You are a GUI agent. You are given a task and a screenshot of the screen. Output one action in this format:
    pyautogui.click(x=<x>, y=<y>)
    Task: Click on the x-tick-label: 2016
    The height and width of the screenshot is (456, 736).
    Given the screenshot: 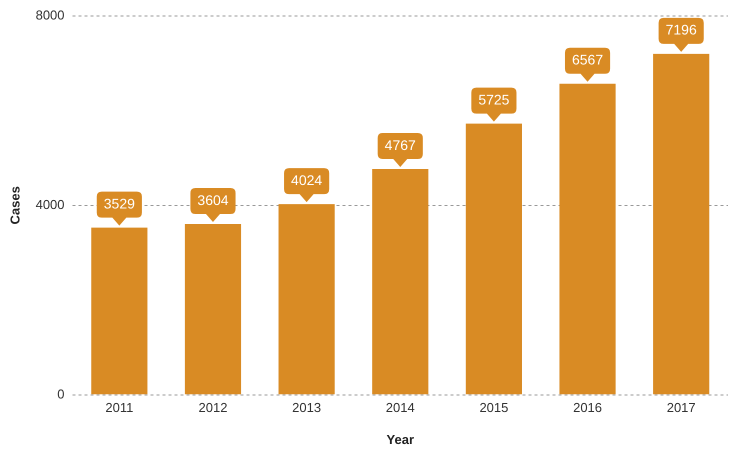 What is the action you would take?
    pyautogui.click(x=587, y=408)
    